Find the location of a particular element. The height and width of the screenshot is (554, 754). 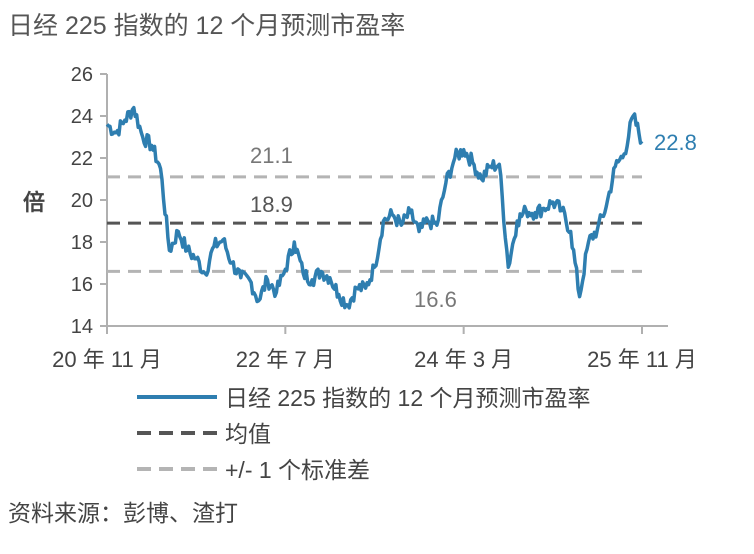

legend-label-series: 日经 225 指数的 12 个月预测市盈率 is located at coordinates (408, 398).